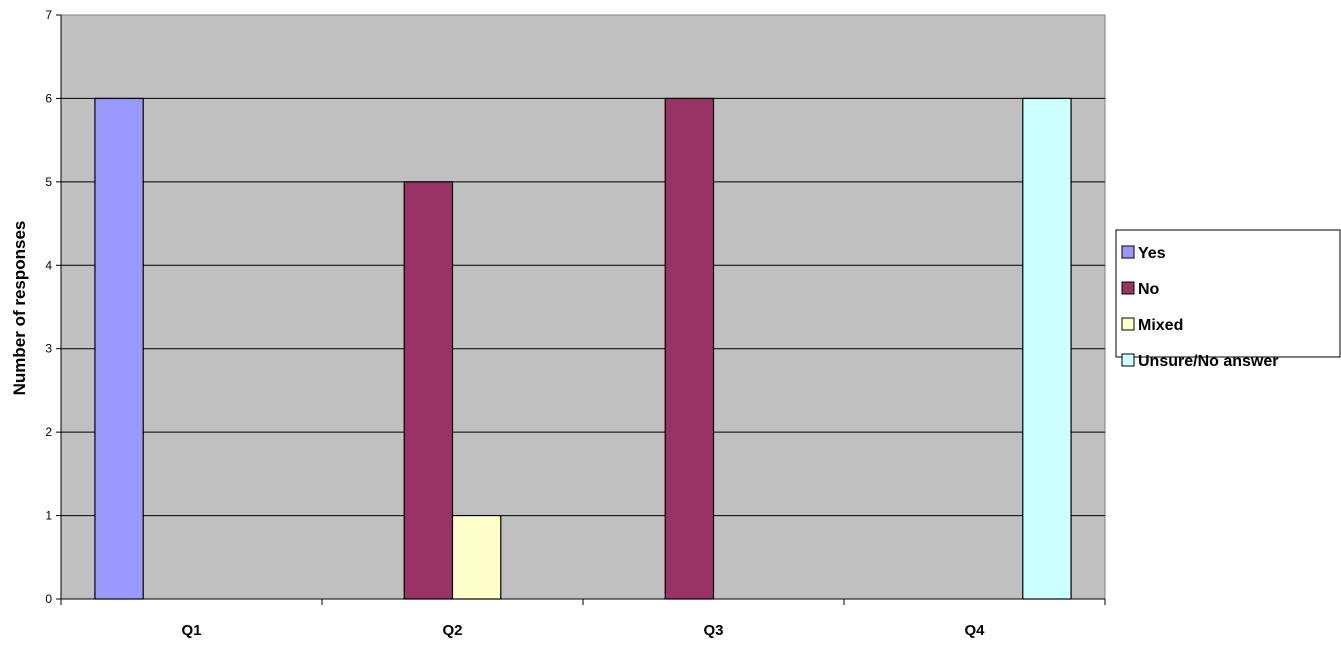 This screenshot has height=646, width=1341. I want to click on y-tick-label: 7, so click(48, 15).